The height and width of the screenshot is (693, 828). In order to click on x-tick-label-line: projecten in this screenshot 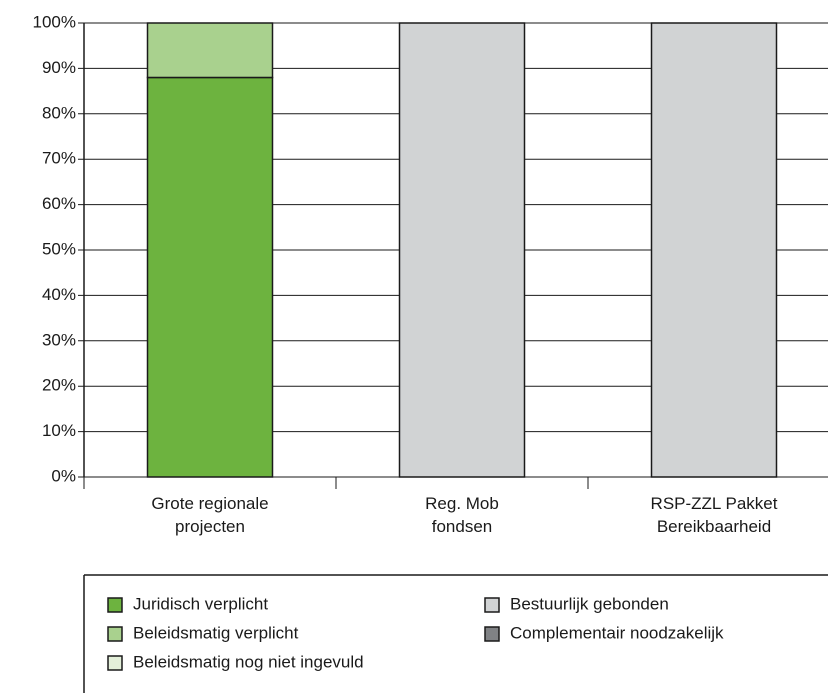, I will do `click(210, 526)`.